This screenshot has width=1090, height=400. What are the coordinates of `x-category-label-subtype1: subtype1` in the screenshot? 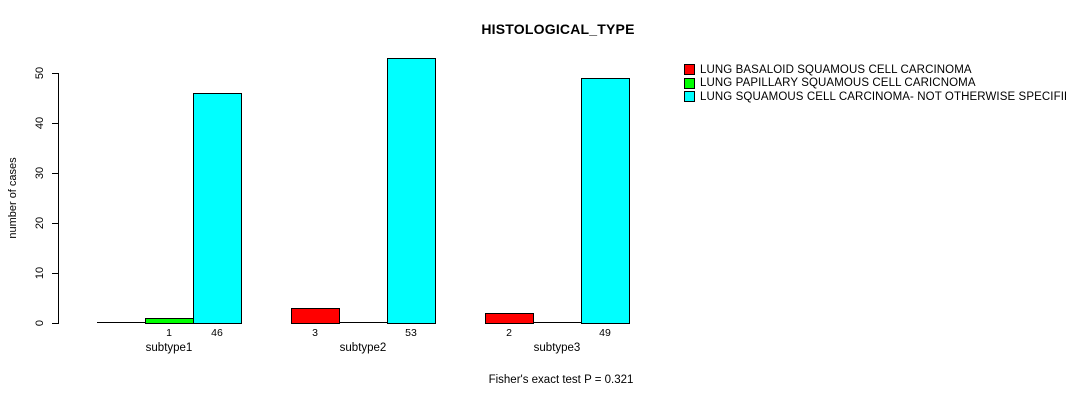 It's located at (169, 348).